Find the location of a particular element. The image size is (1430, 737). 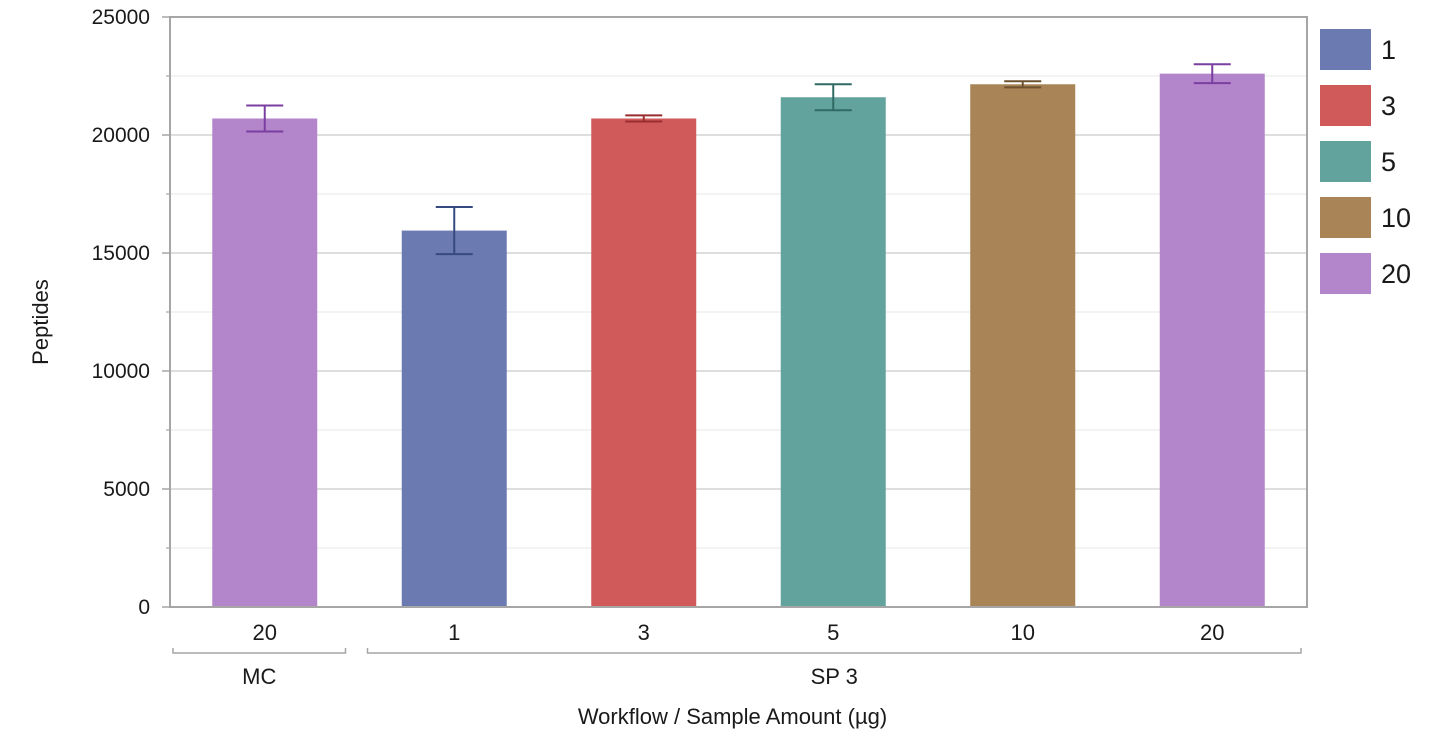

x-group-label: MC is located at coordinates (259, 676).